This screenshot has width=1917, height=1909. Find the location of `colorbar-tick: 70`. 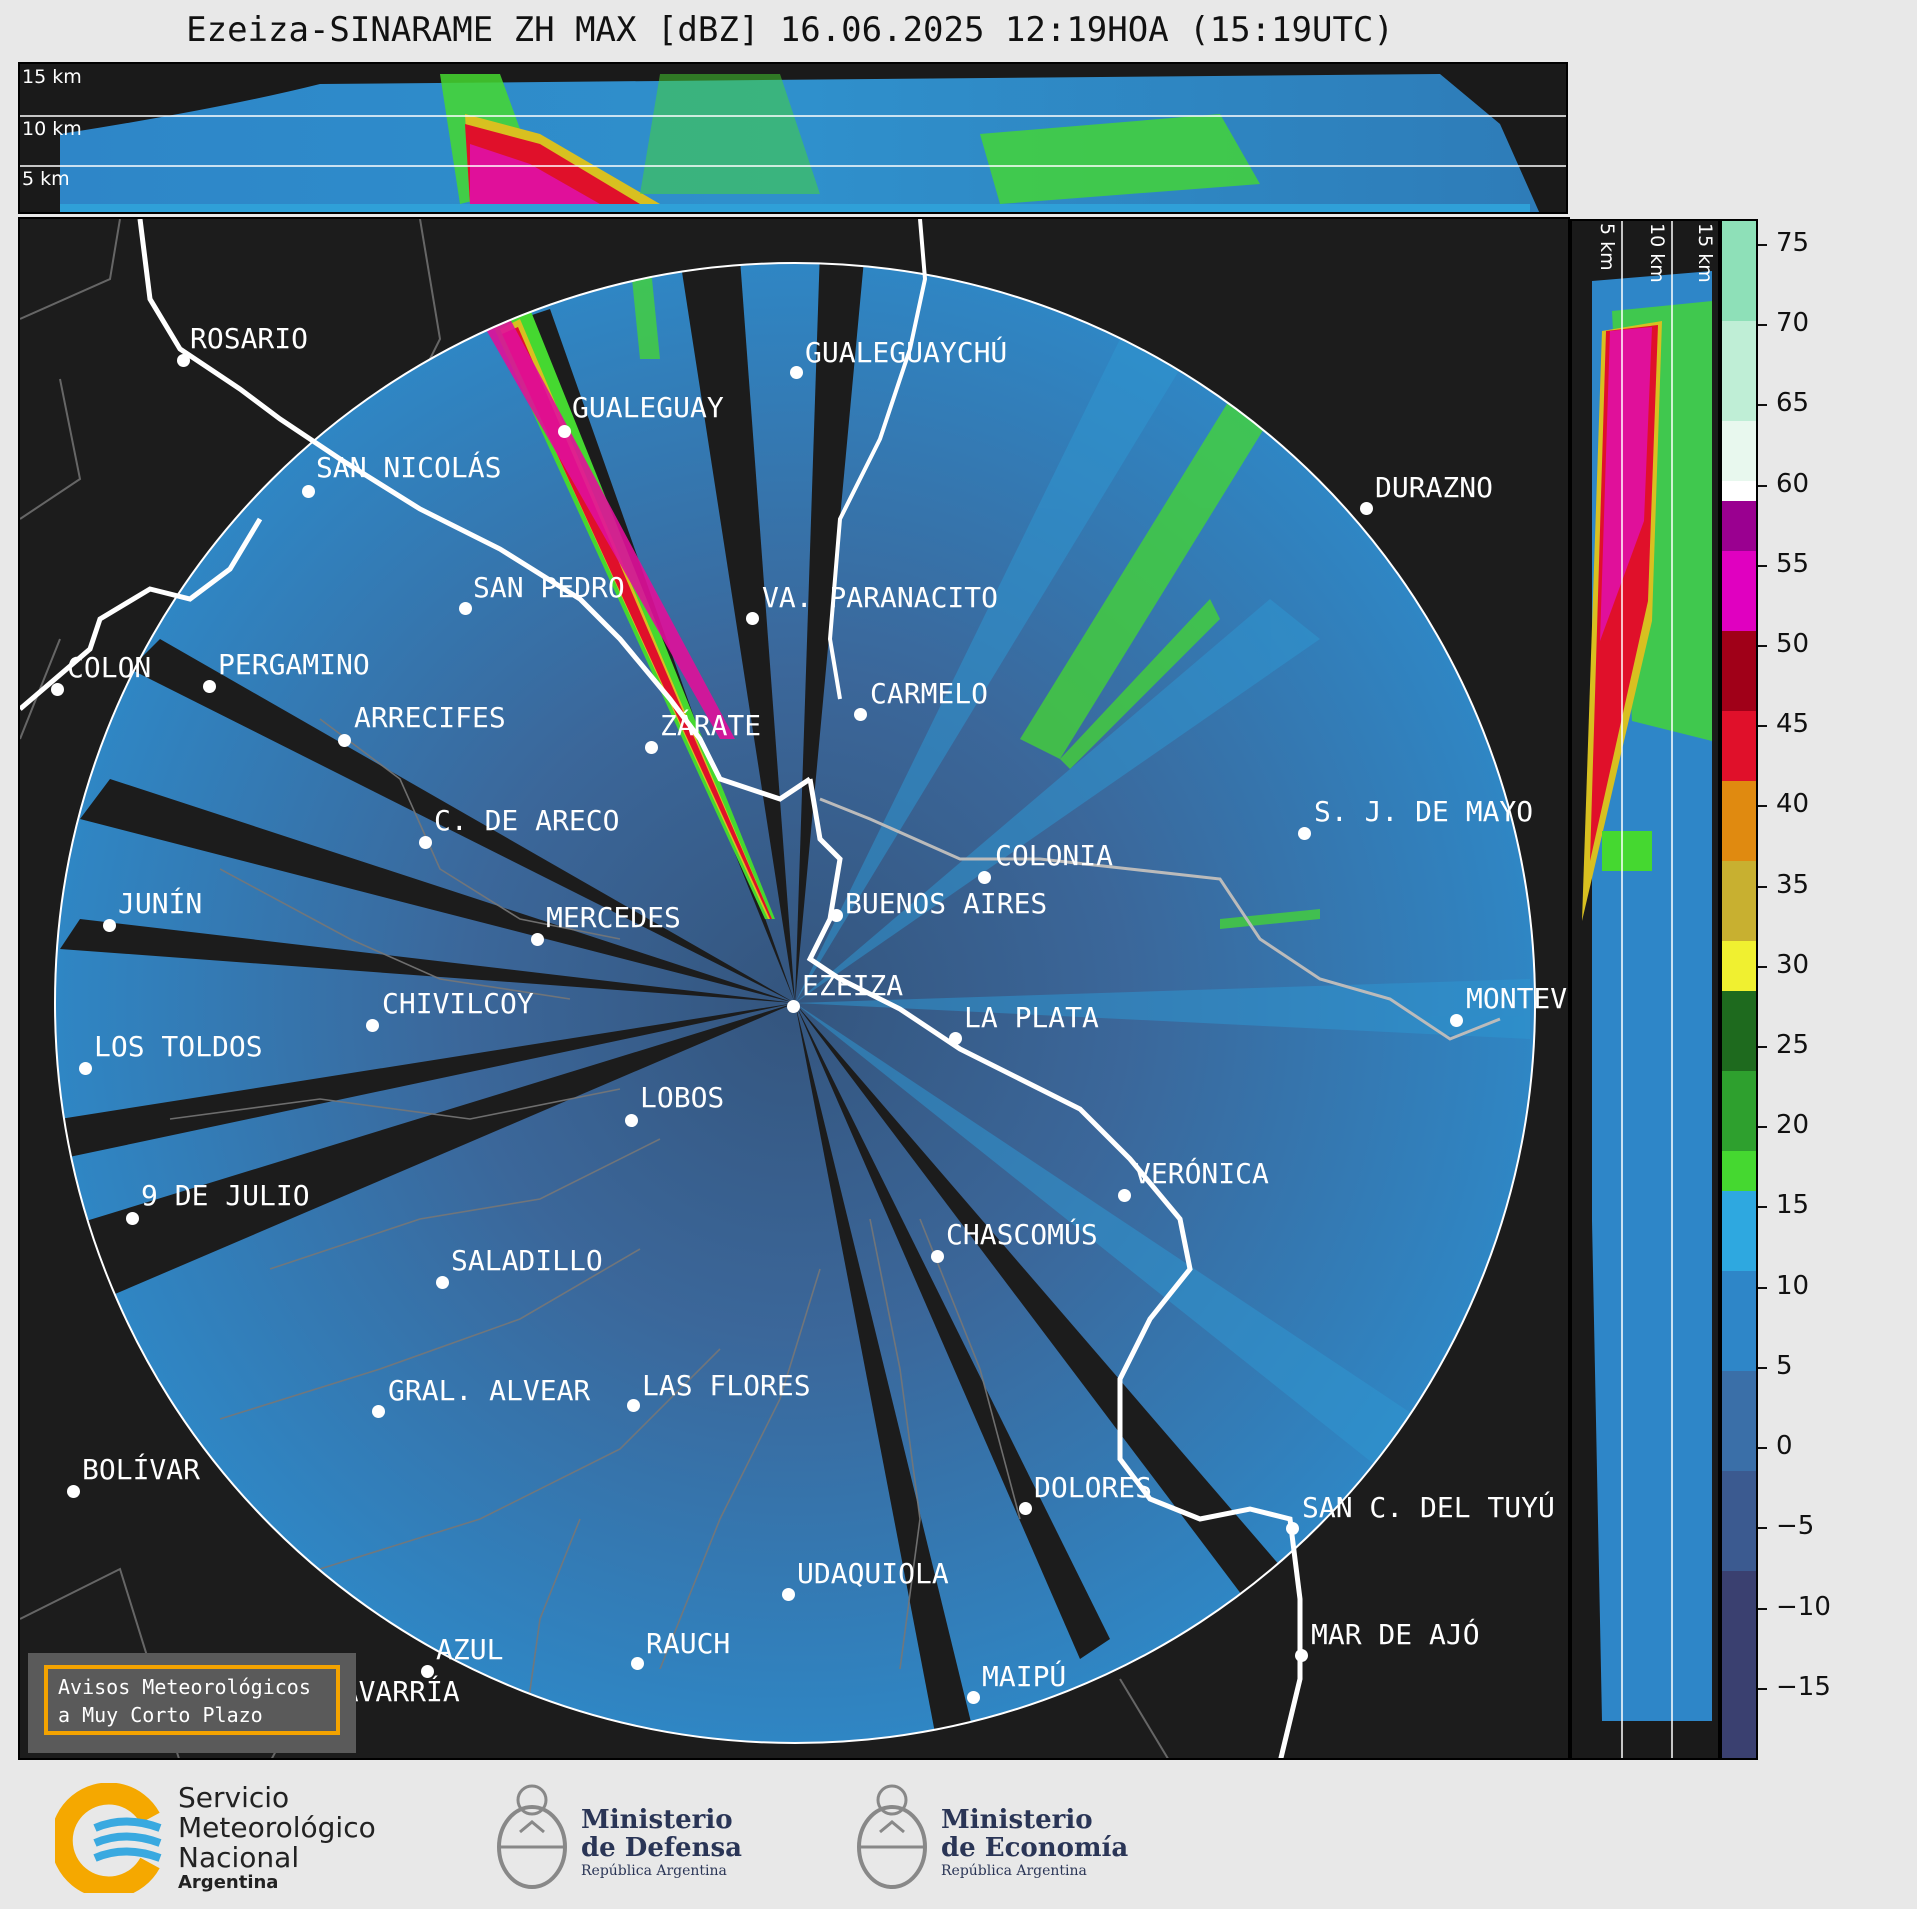

colorbar-tick: 70 is located at coordinates (1783, 323).